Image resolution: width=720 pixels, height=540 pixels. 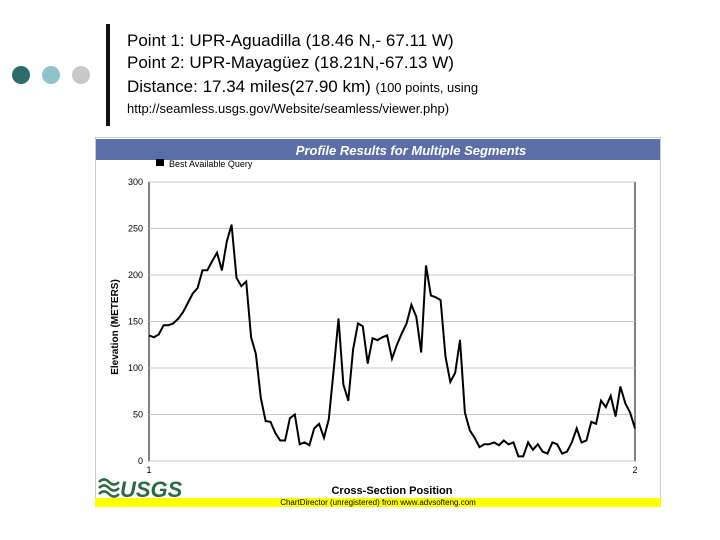 I want to click on footer-bar, so click(x=378, y=502).